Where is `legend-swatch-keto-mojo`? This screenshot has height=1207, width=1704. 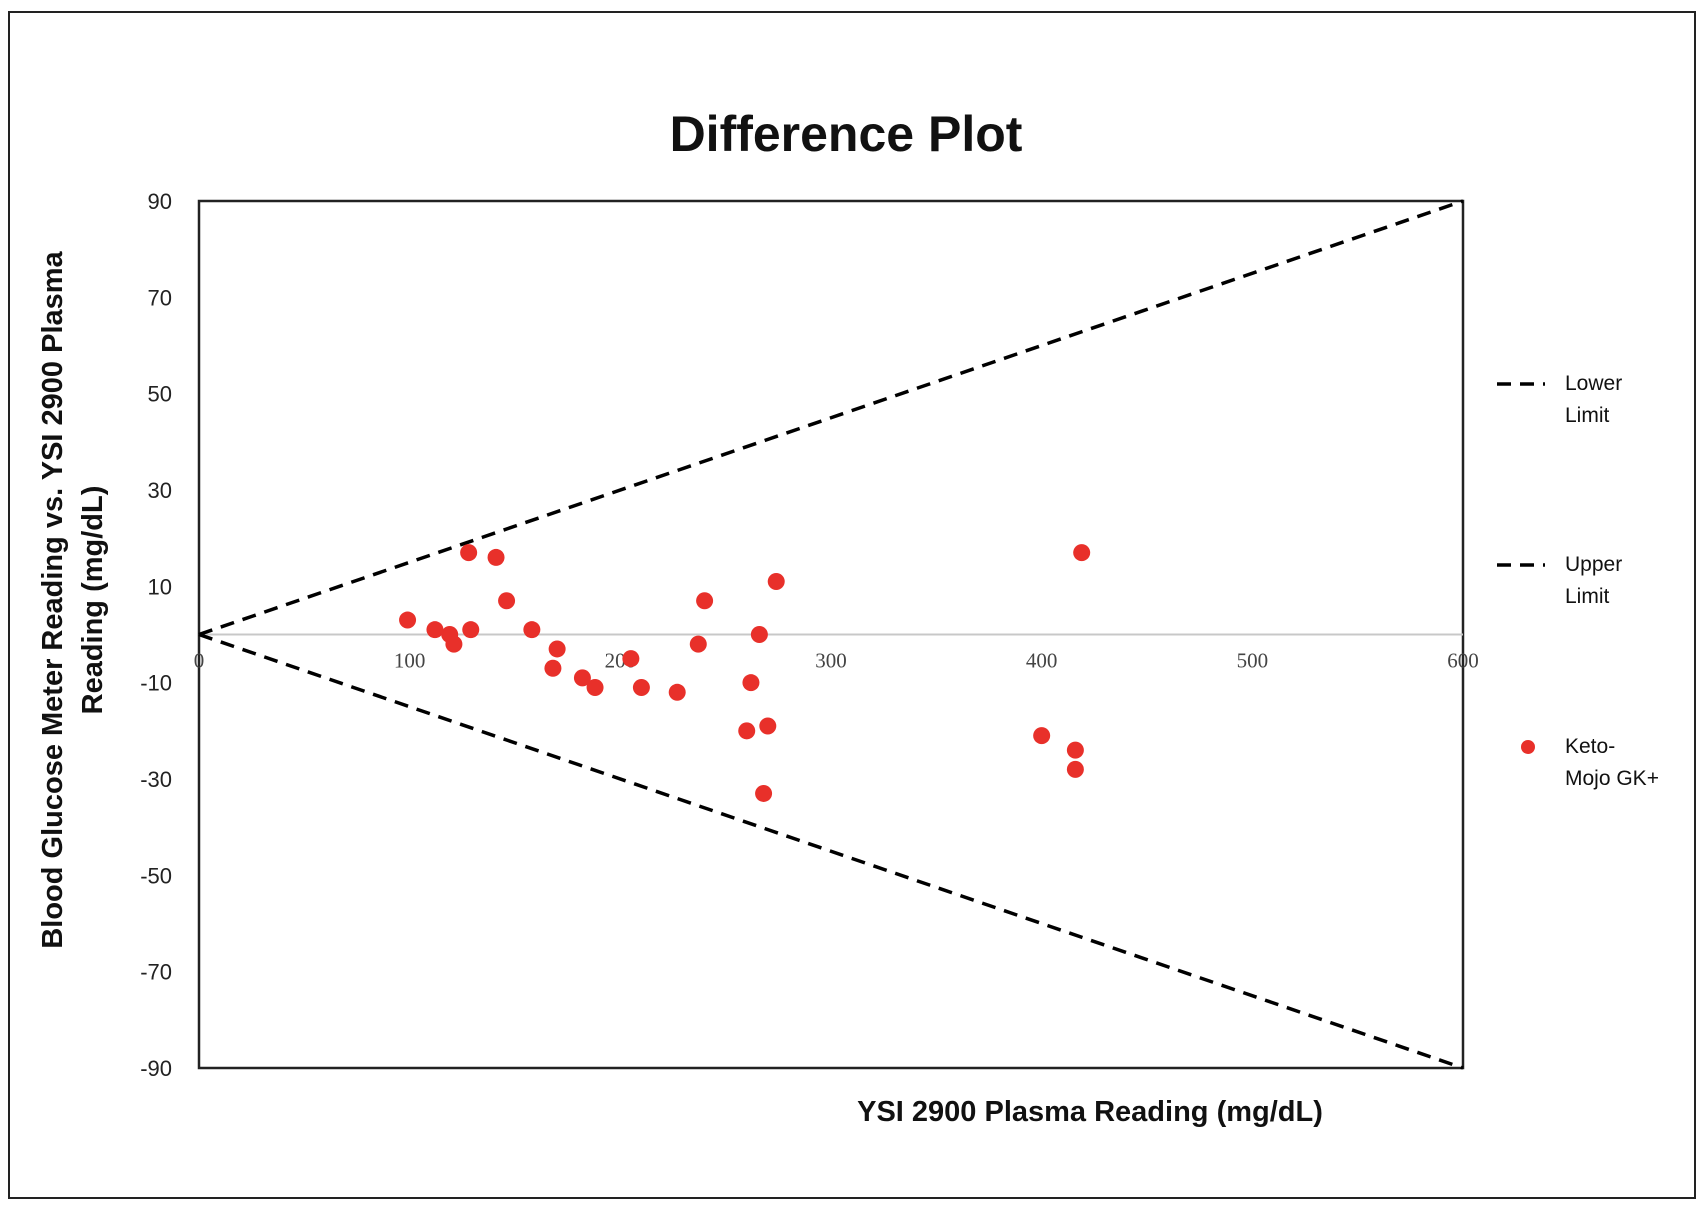
legend-swatch-keto-mojo is located at coordinates (1528, 747).